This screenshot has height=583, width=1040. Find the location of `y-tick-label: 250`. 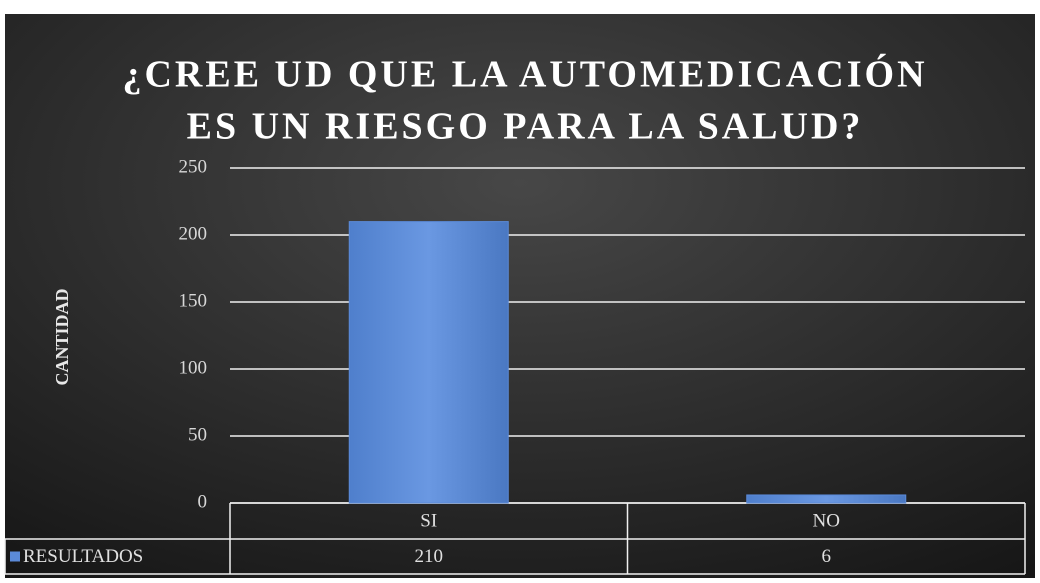

y-tick-label: 250 is located at coordinates (193, 166).